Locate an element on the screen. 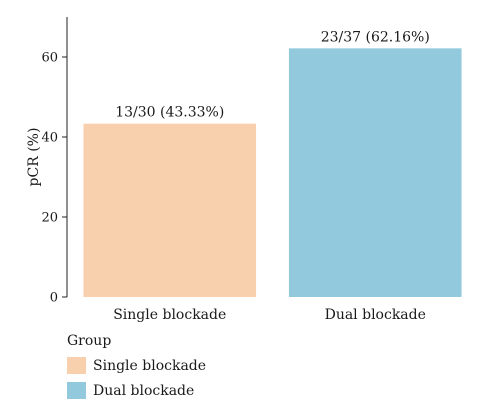  legend-title: Group is located at coordinates (89, 341).